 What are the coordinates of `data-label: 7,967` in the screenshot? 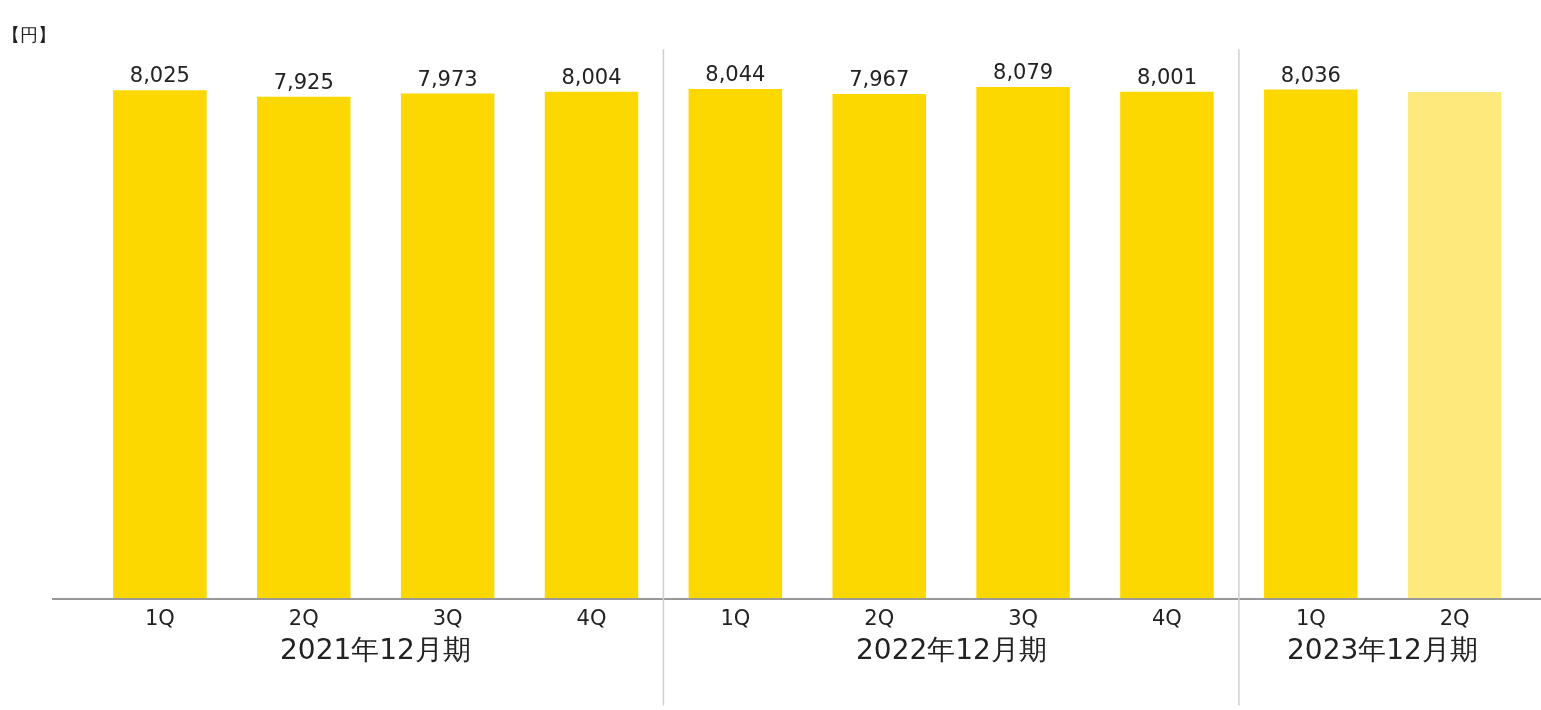 It's located at (879, 78).